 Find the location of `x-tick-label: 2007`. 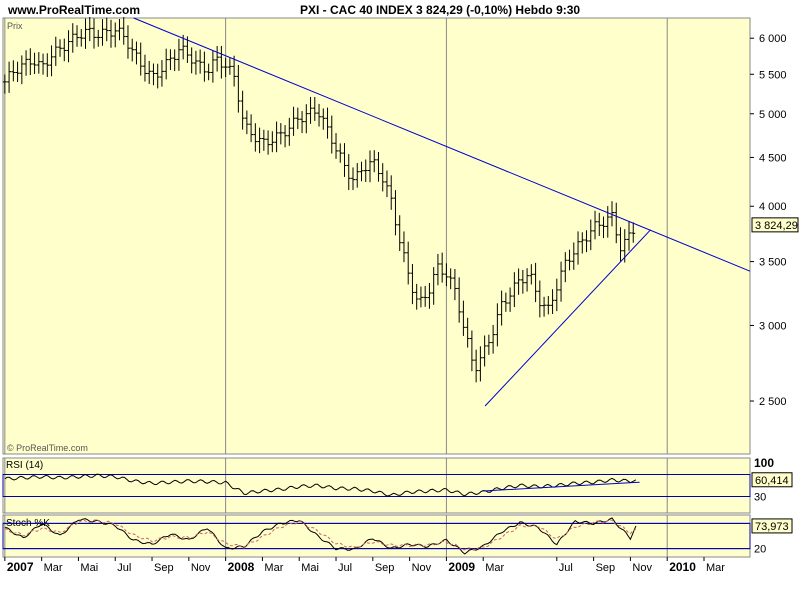

x-tick-label: 2007 is located at coordinates (20, 567).